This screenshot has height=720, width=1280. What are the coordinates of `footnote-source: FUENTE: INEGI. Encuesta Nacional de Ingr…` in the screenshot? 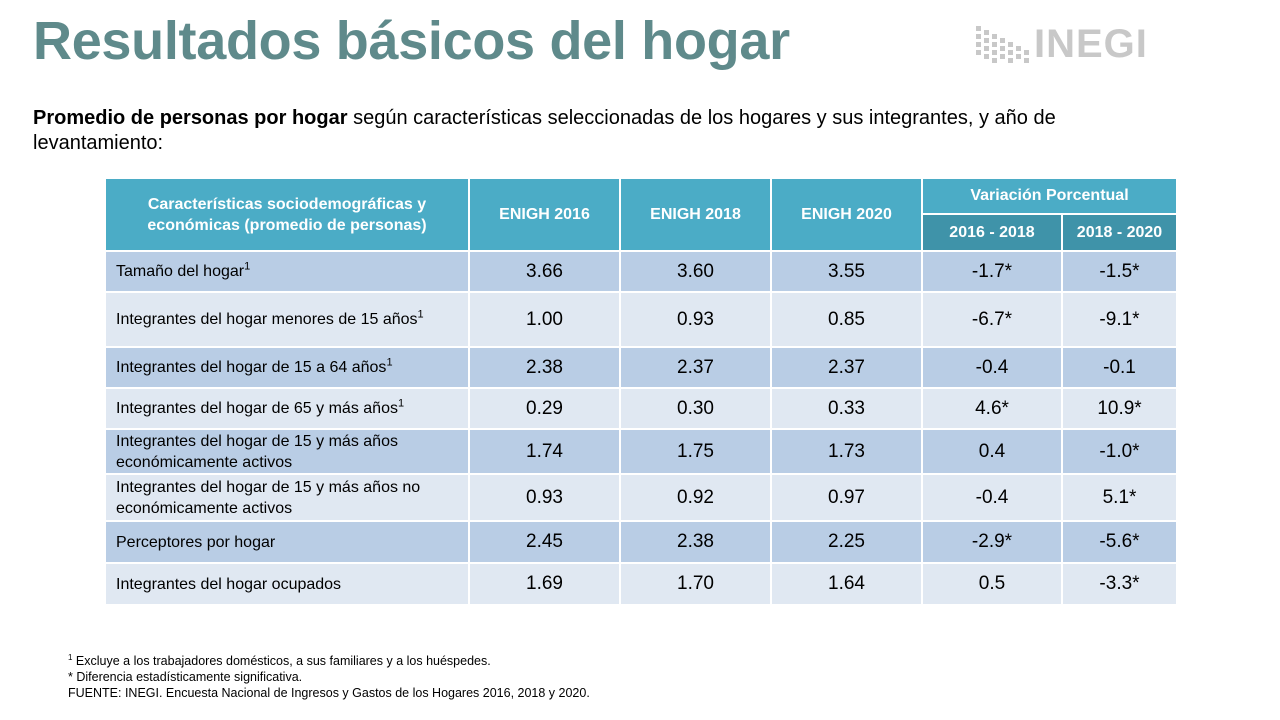 It's located at (329, 693).